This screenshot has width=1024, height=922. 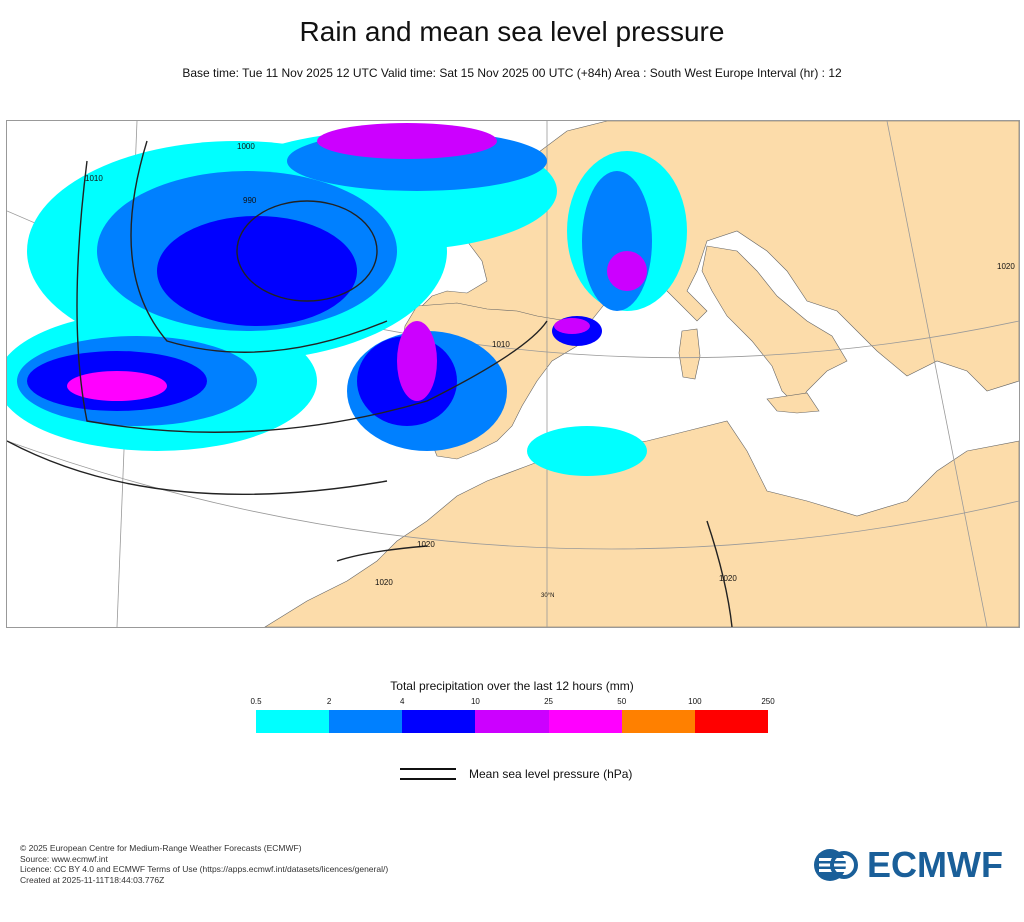 I want to click on latitude-label: 30°N, so click(x=547, y=596).